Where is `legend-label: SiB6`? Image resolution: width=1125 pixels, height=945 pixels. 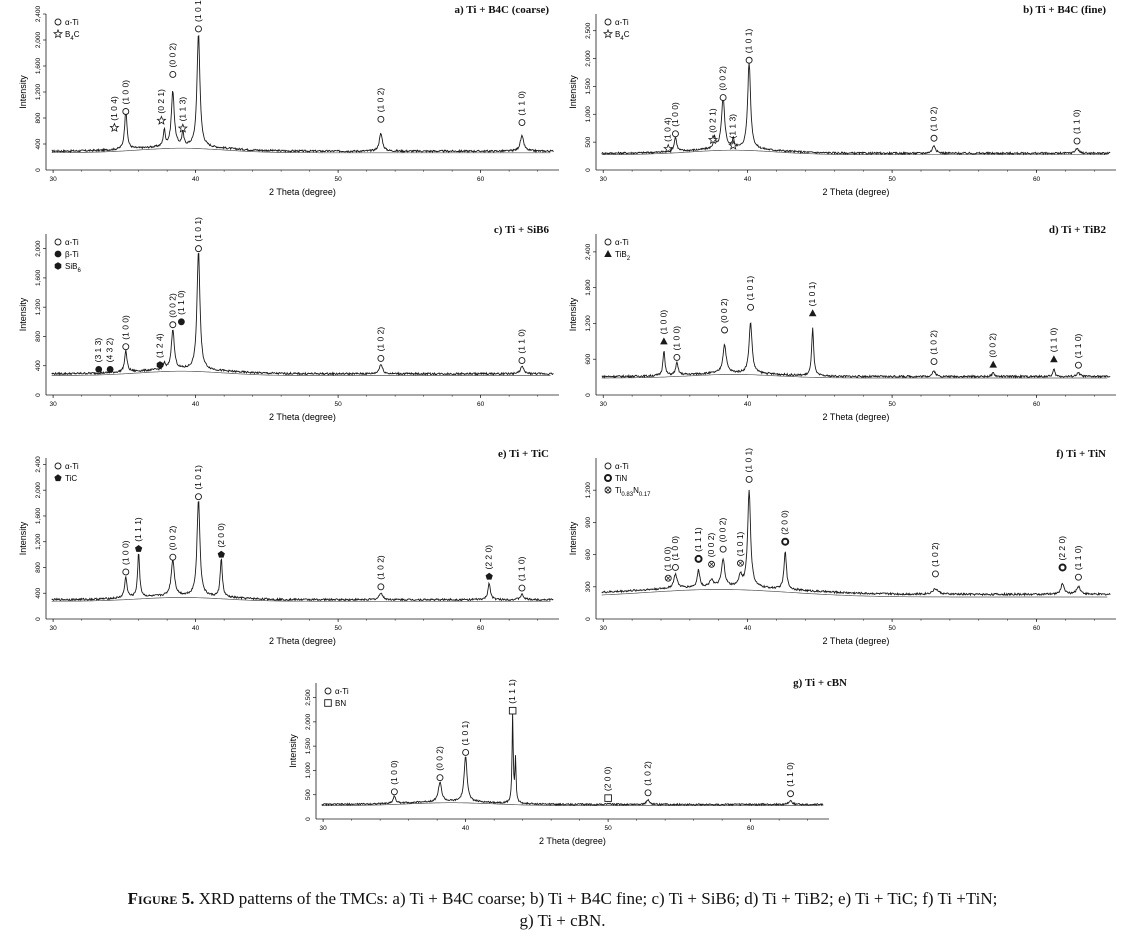
legend-label: SiB6 is located at coordinates (73, 268).